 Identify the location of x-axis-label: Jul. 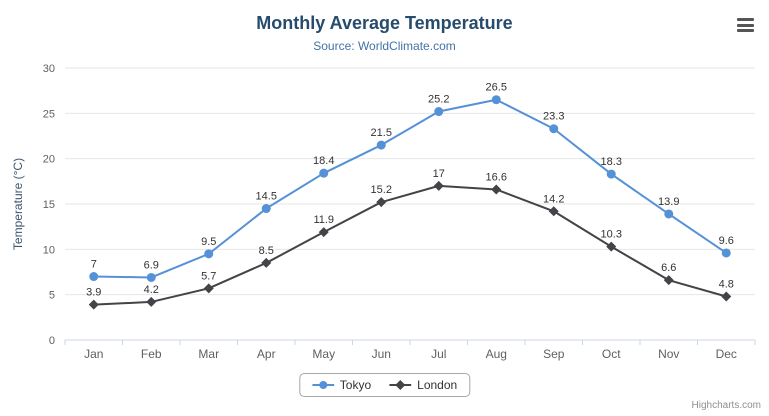
(438, 354).